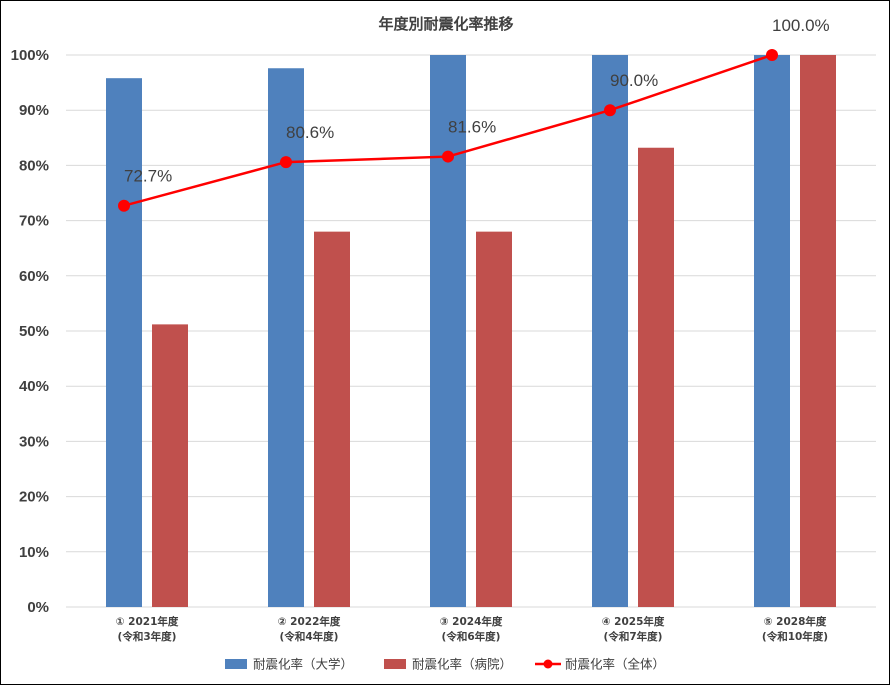  I want to click on data-label-total: 81.6%, so click(472, 127).